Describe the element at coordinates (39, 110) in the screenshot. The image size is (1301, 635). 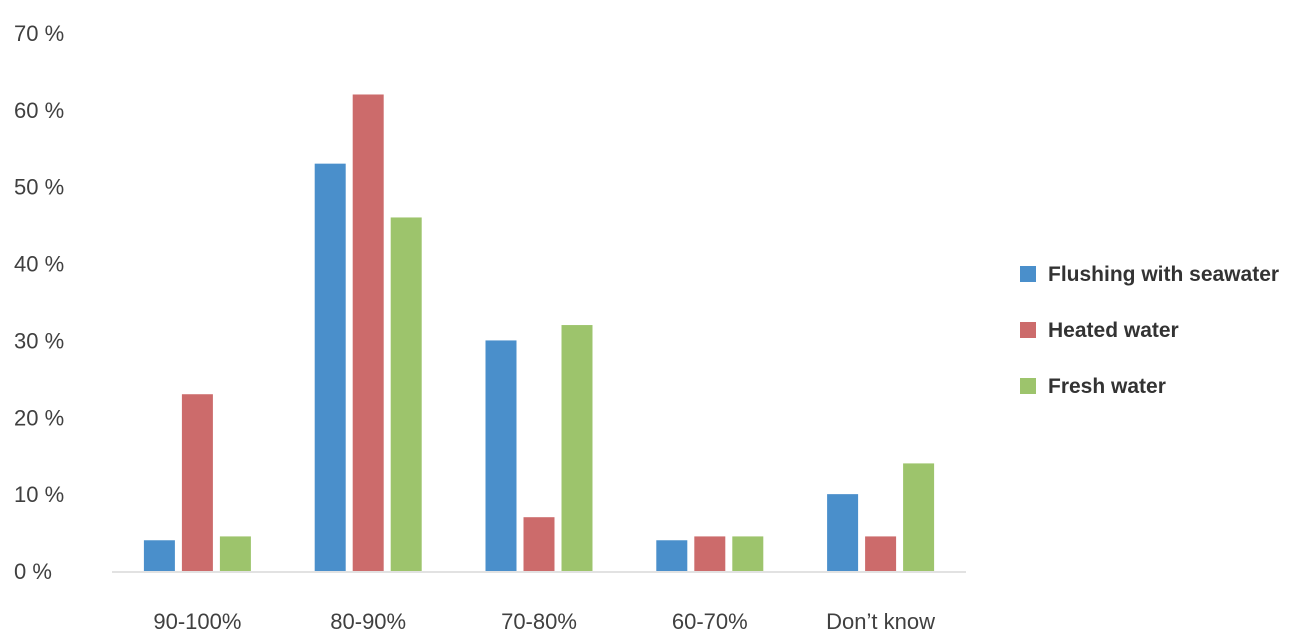
I see `y-tick-label: 60 %` at that location.